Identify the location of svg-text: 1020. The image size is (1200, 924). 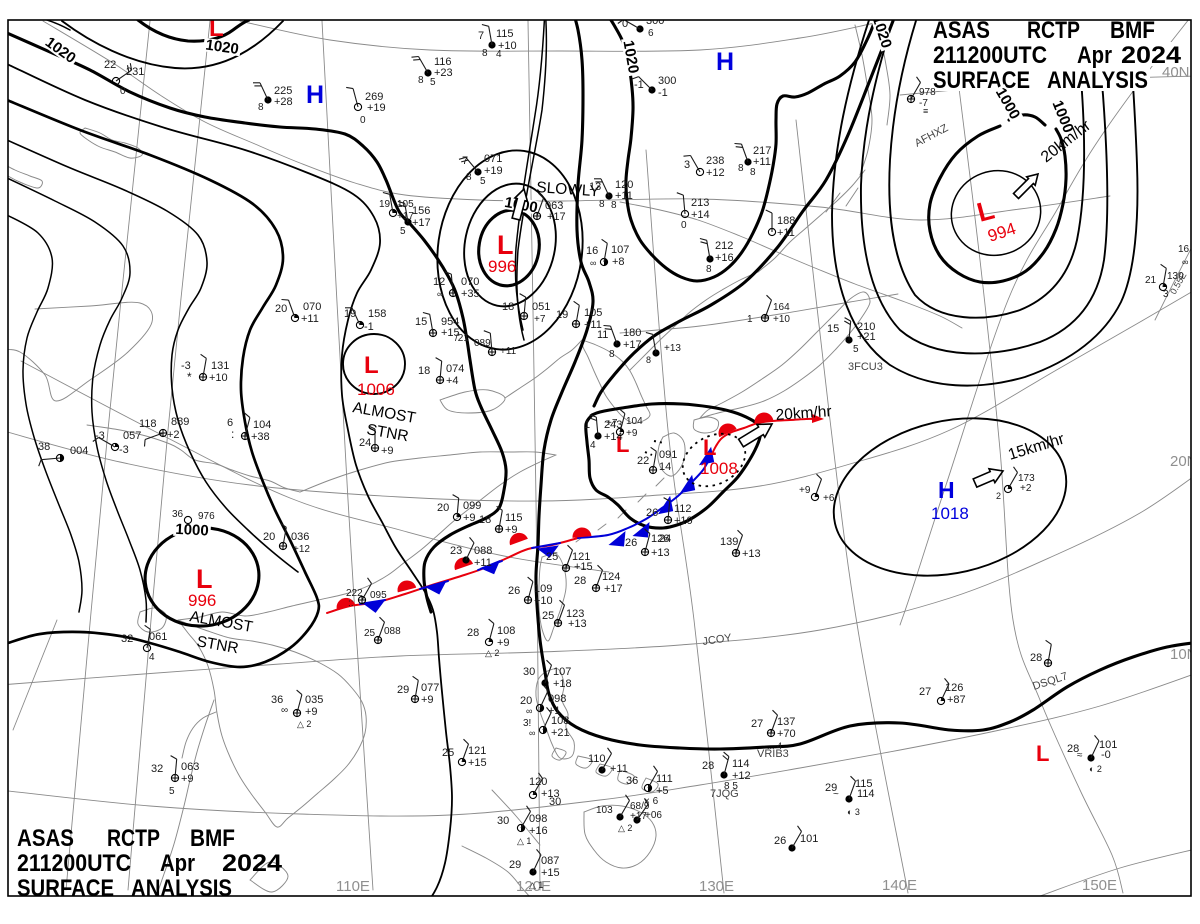
(221, 47).